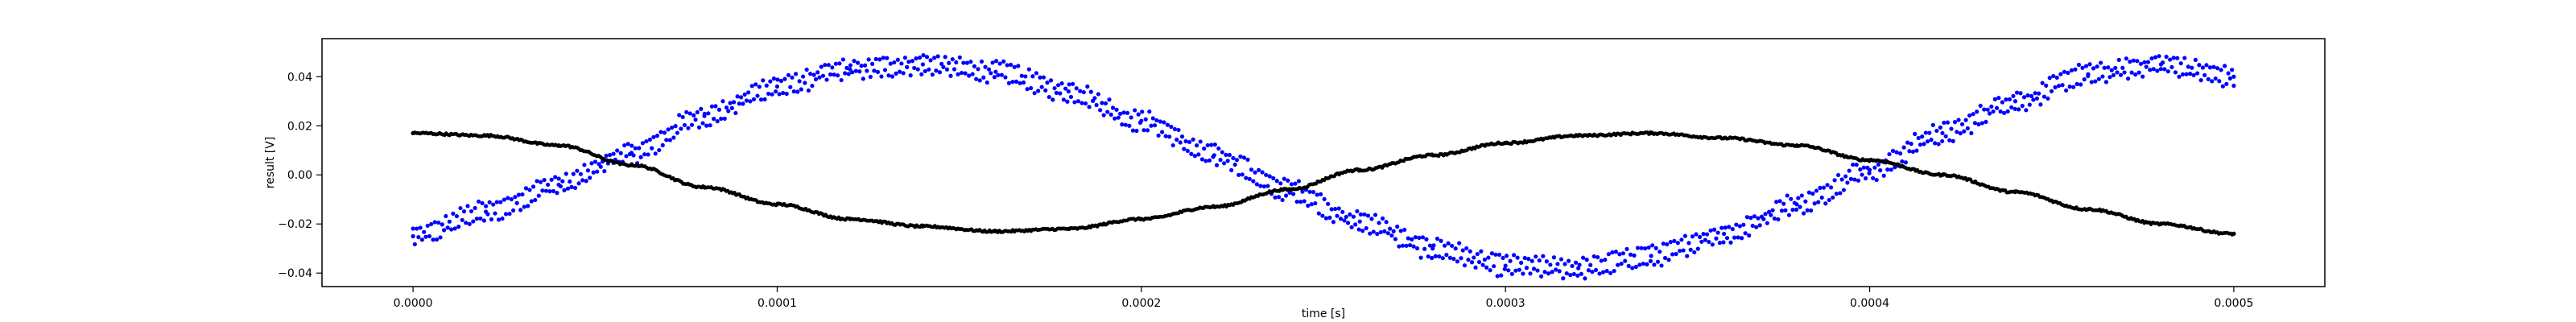 This screenshot has height=322, width=2576. What do you see at coordinates (1141, 303) in the screenshot?
I see `x-tick-label: 0.0002` at bounding box center [1141, 303].